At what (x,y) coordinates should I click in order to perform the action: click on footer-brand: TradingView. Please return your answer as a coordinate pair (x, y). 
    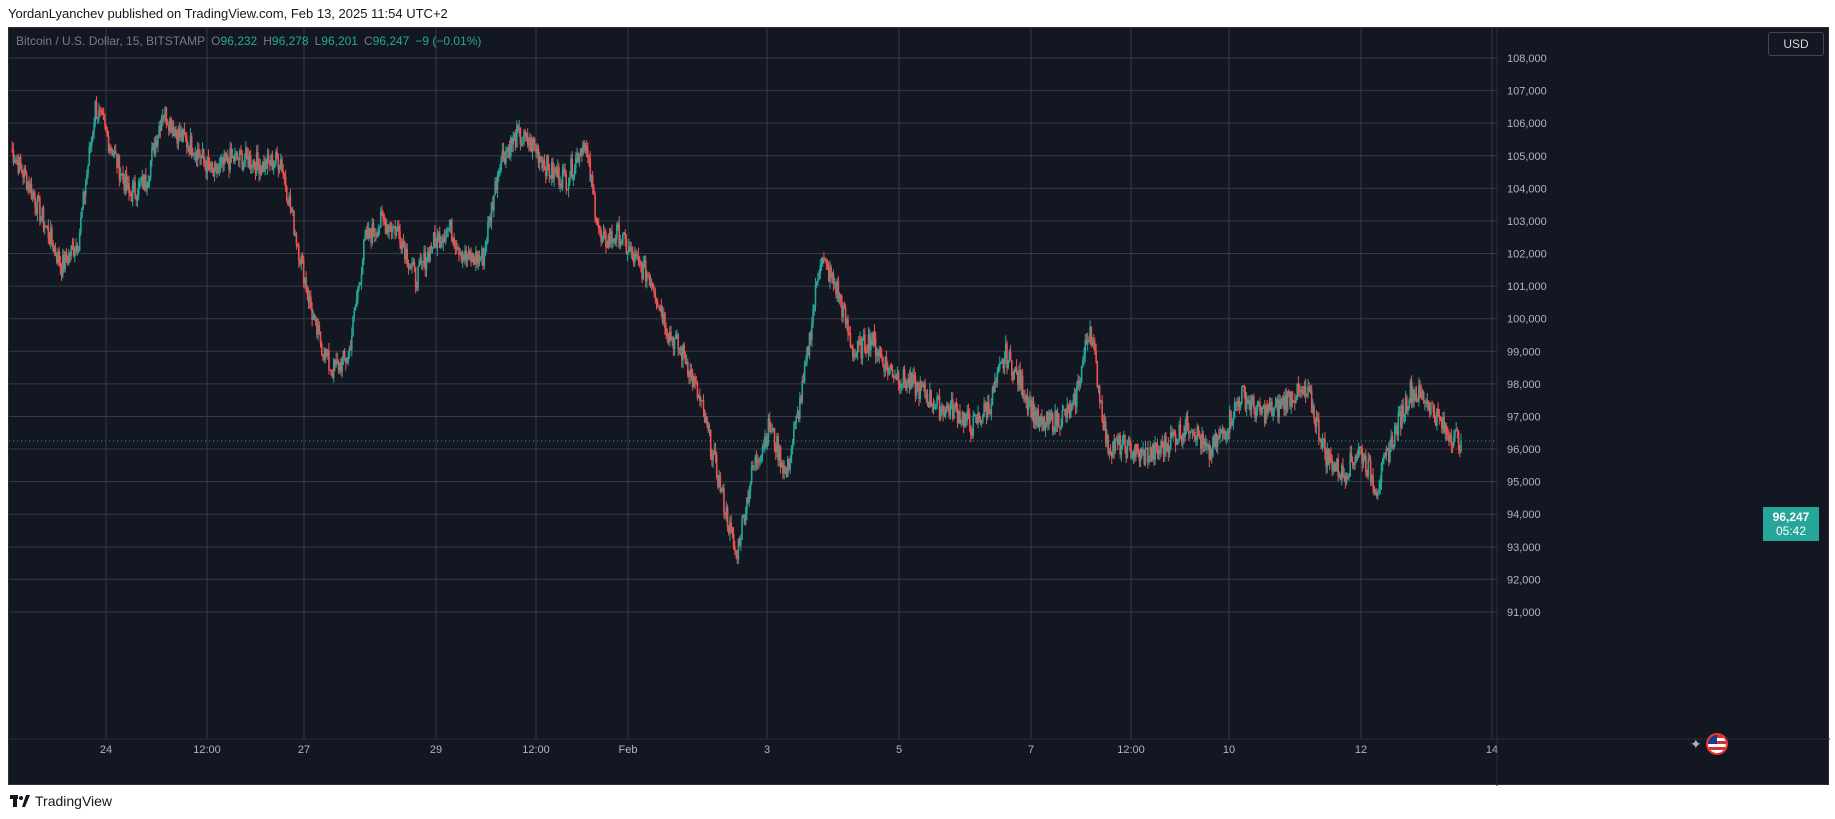
    Looking at the image, I should click on (61, 801).